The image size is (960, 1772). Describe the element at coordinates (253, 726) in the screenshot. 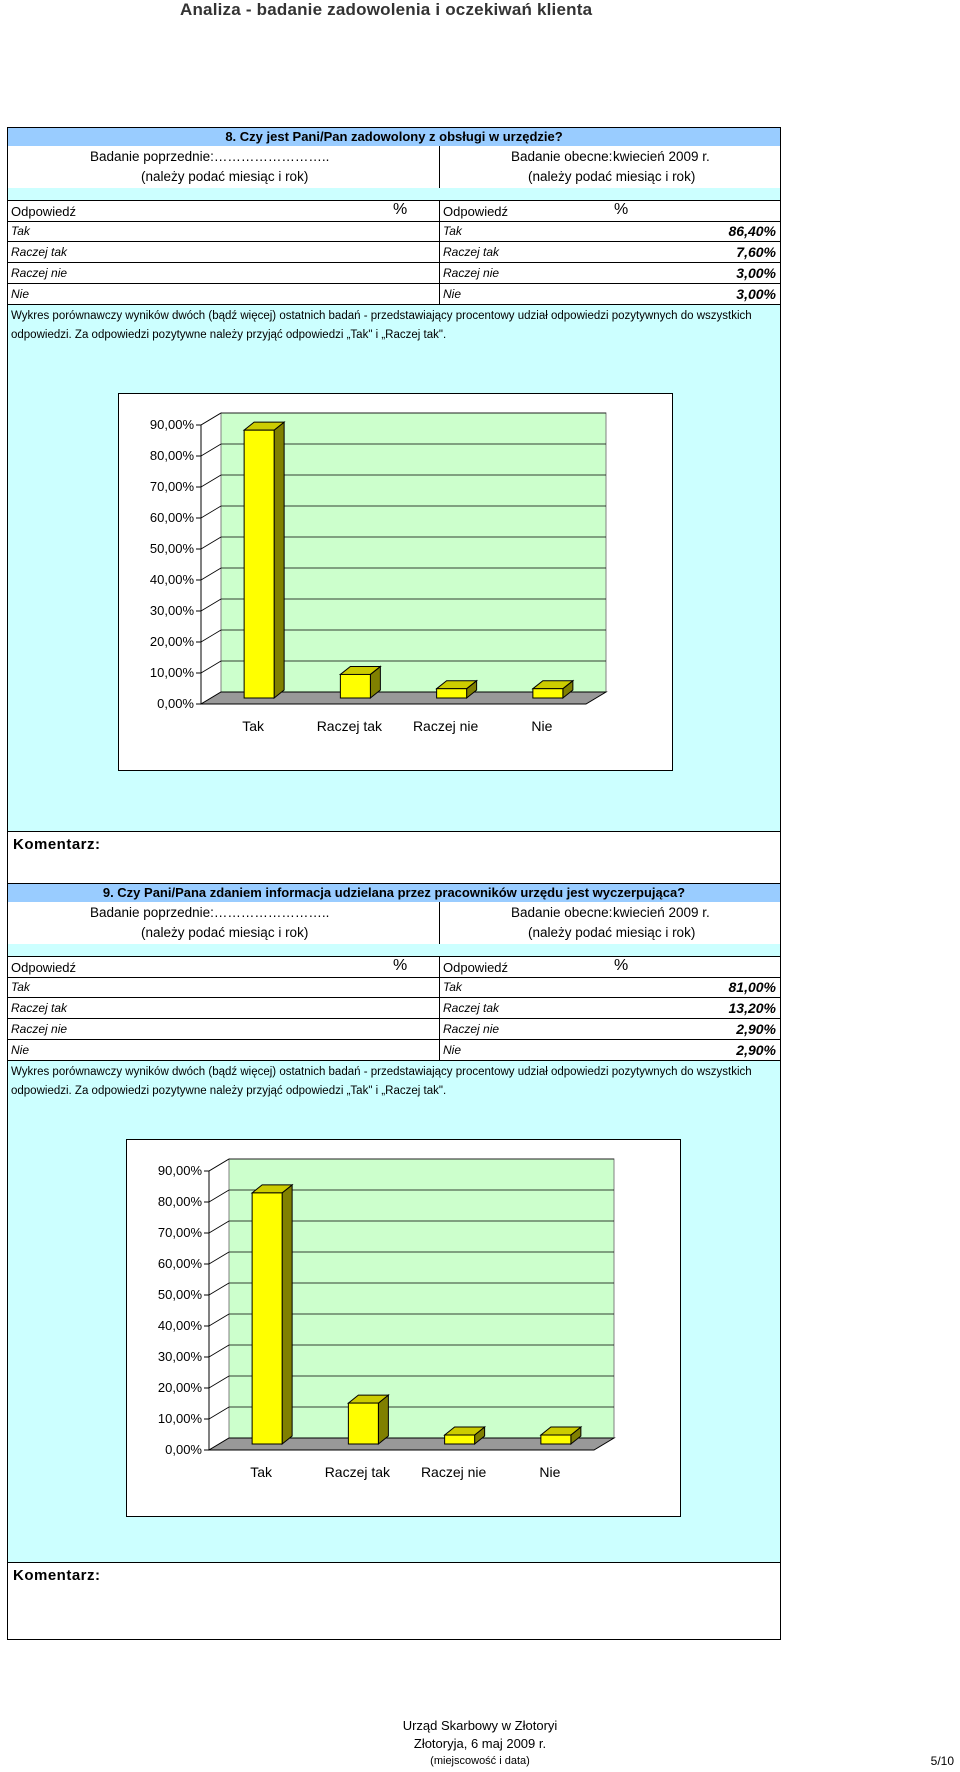

I see `x-tick-label: Tak` at that location.